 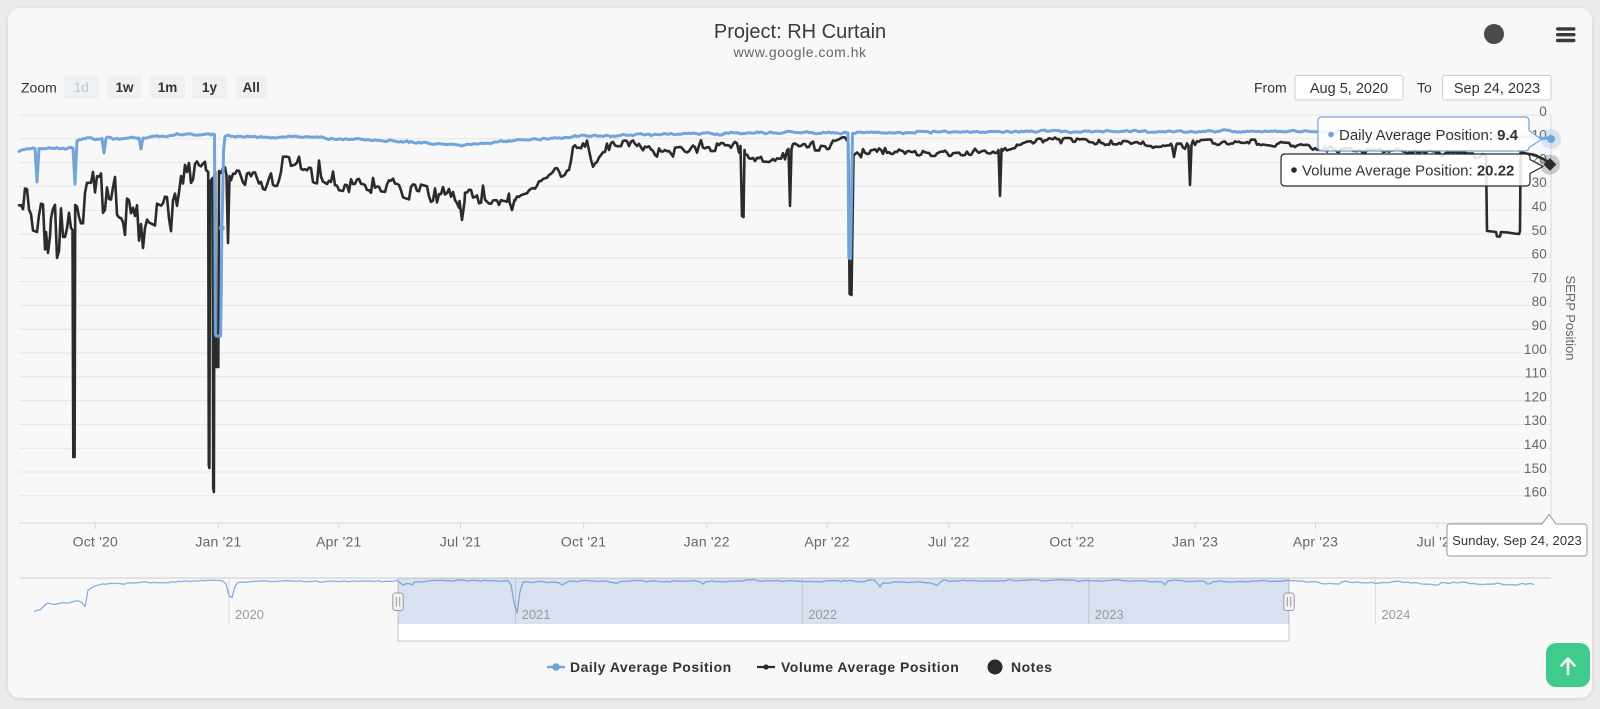 What do you see at coordinates (1270, 88) in the screenshot?
I see `svg-text: From` at bounding box center [1270, 88].